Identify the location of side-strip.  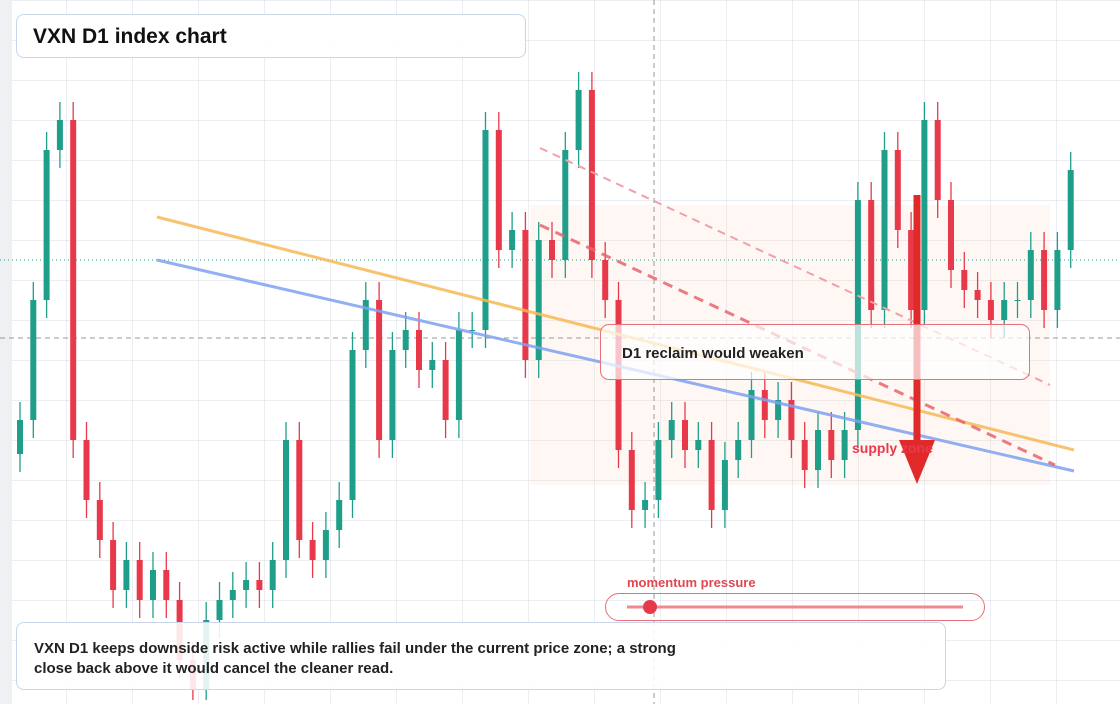
(6, 352).